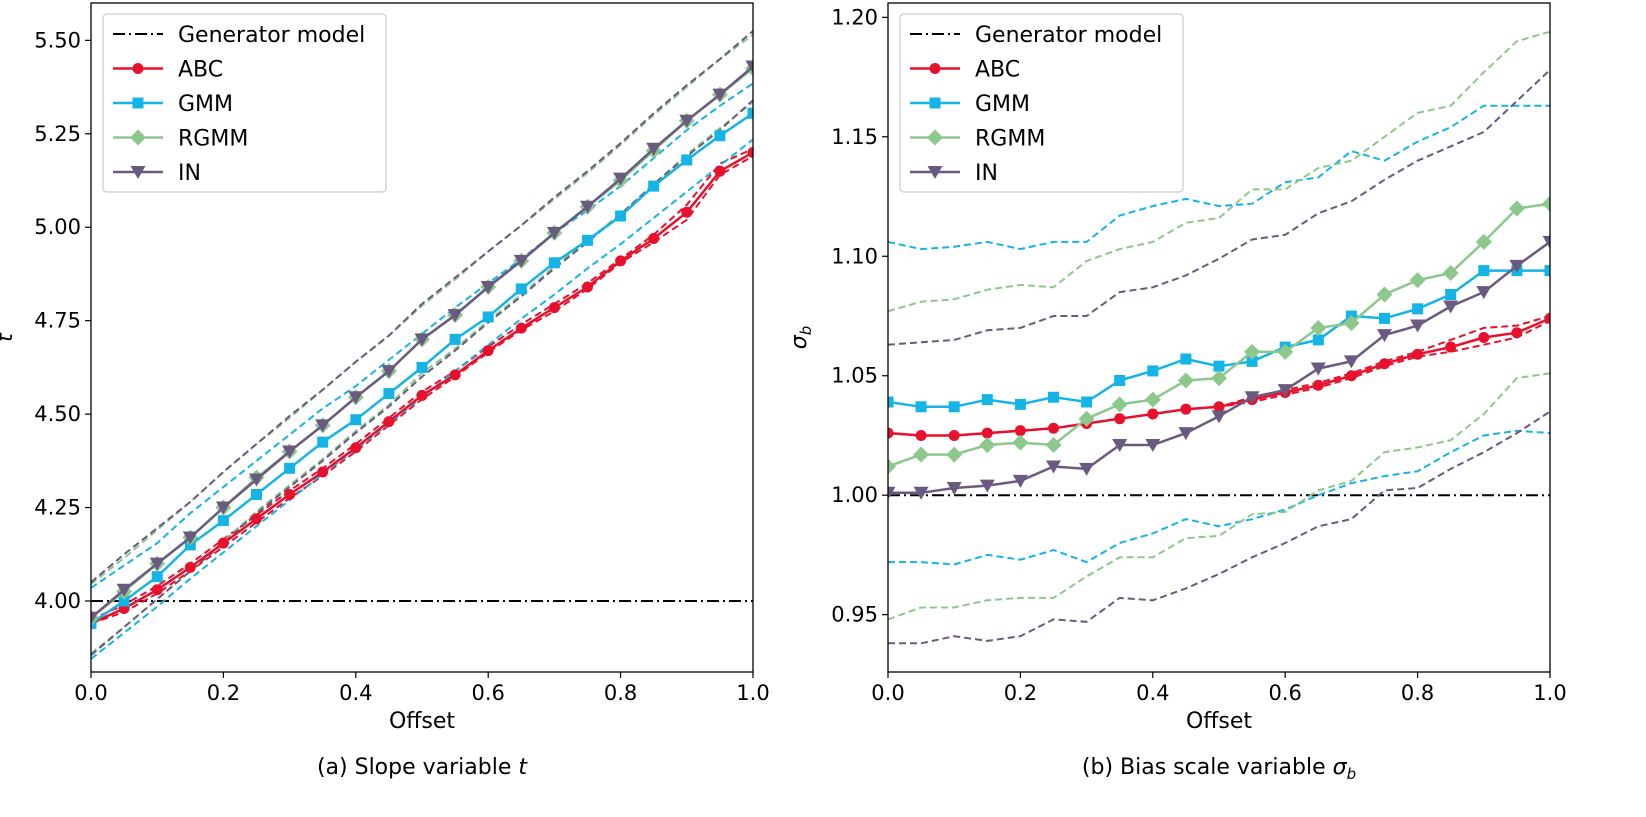  I want to click on y-tick-label: 4.75, so click(57, 321).